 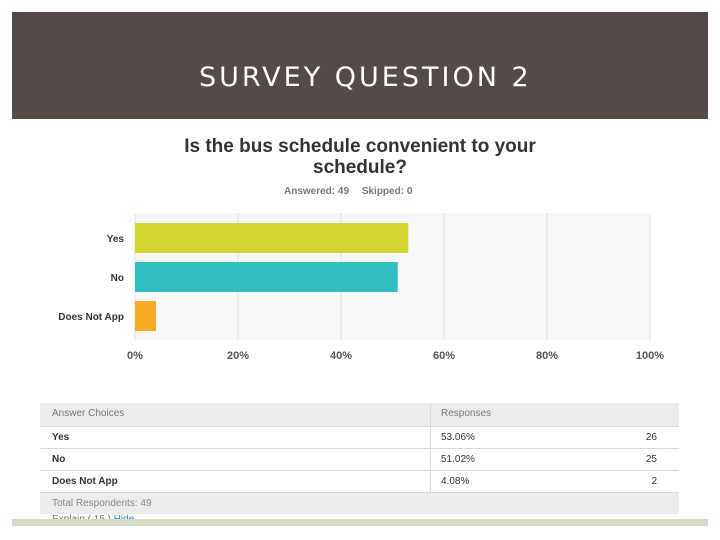 What do you see at coordinates (365, 77) in the screenshot?
I see `slide-title: SURVEY QUESTION 2` at bounding box center [365, 77].